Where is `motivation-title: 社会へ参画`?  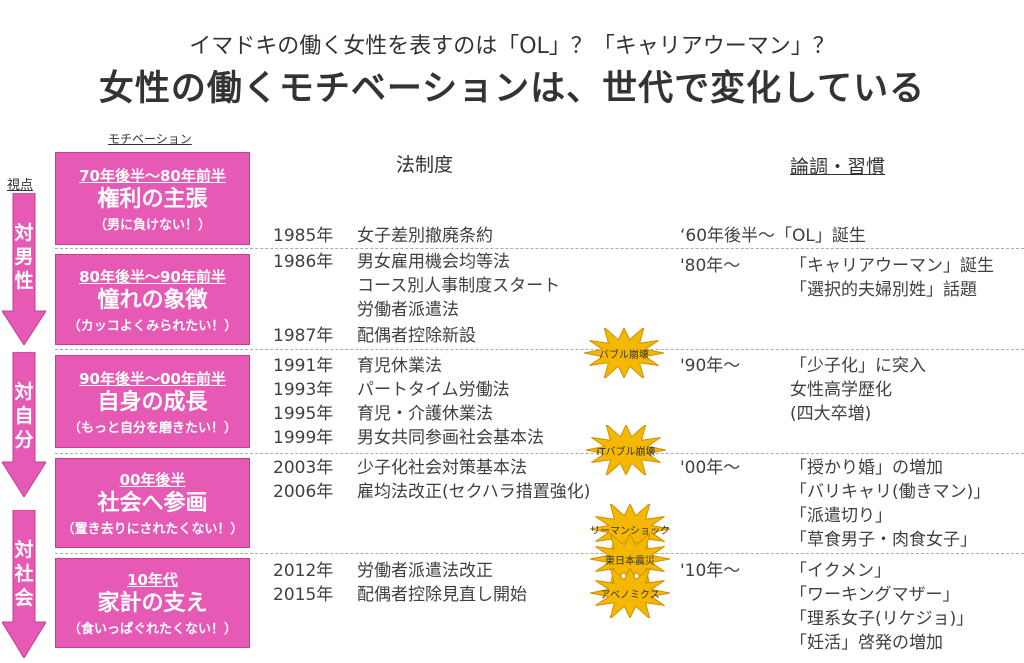
motivation-title: 社会へ参画 is located at coordinates (152, 503).